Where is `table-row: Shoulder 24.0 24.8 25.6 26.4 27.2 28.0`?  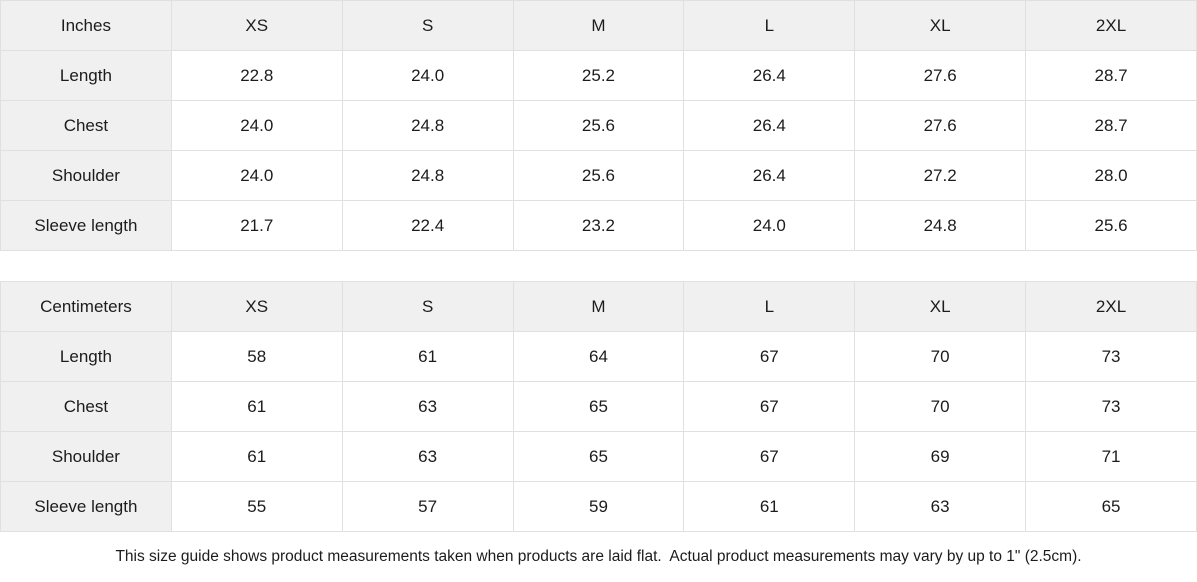 table-row: Shoulder 24.0 24.8 25.6 26.4 27.2 28.0 is located at coordinates (598, 175).